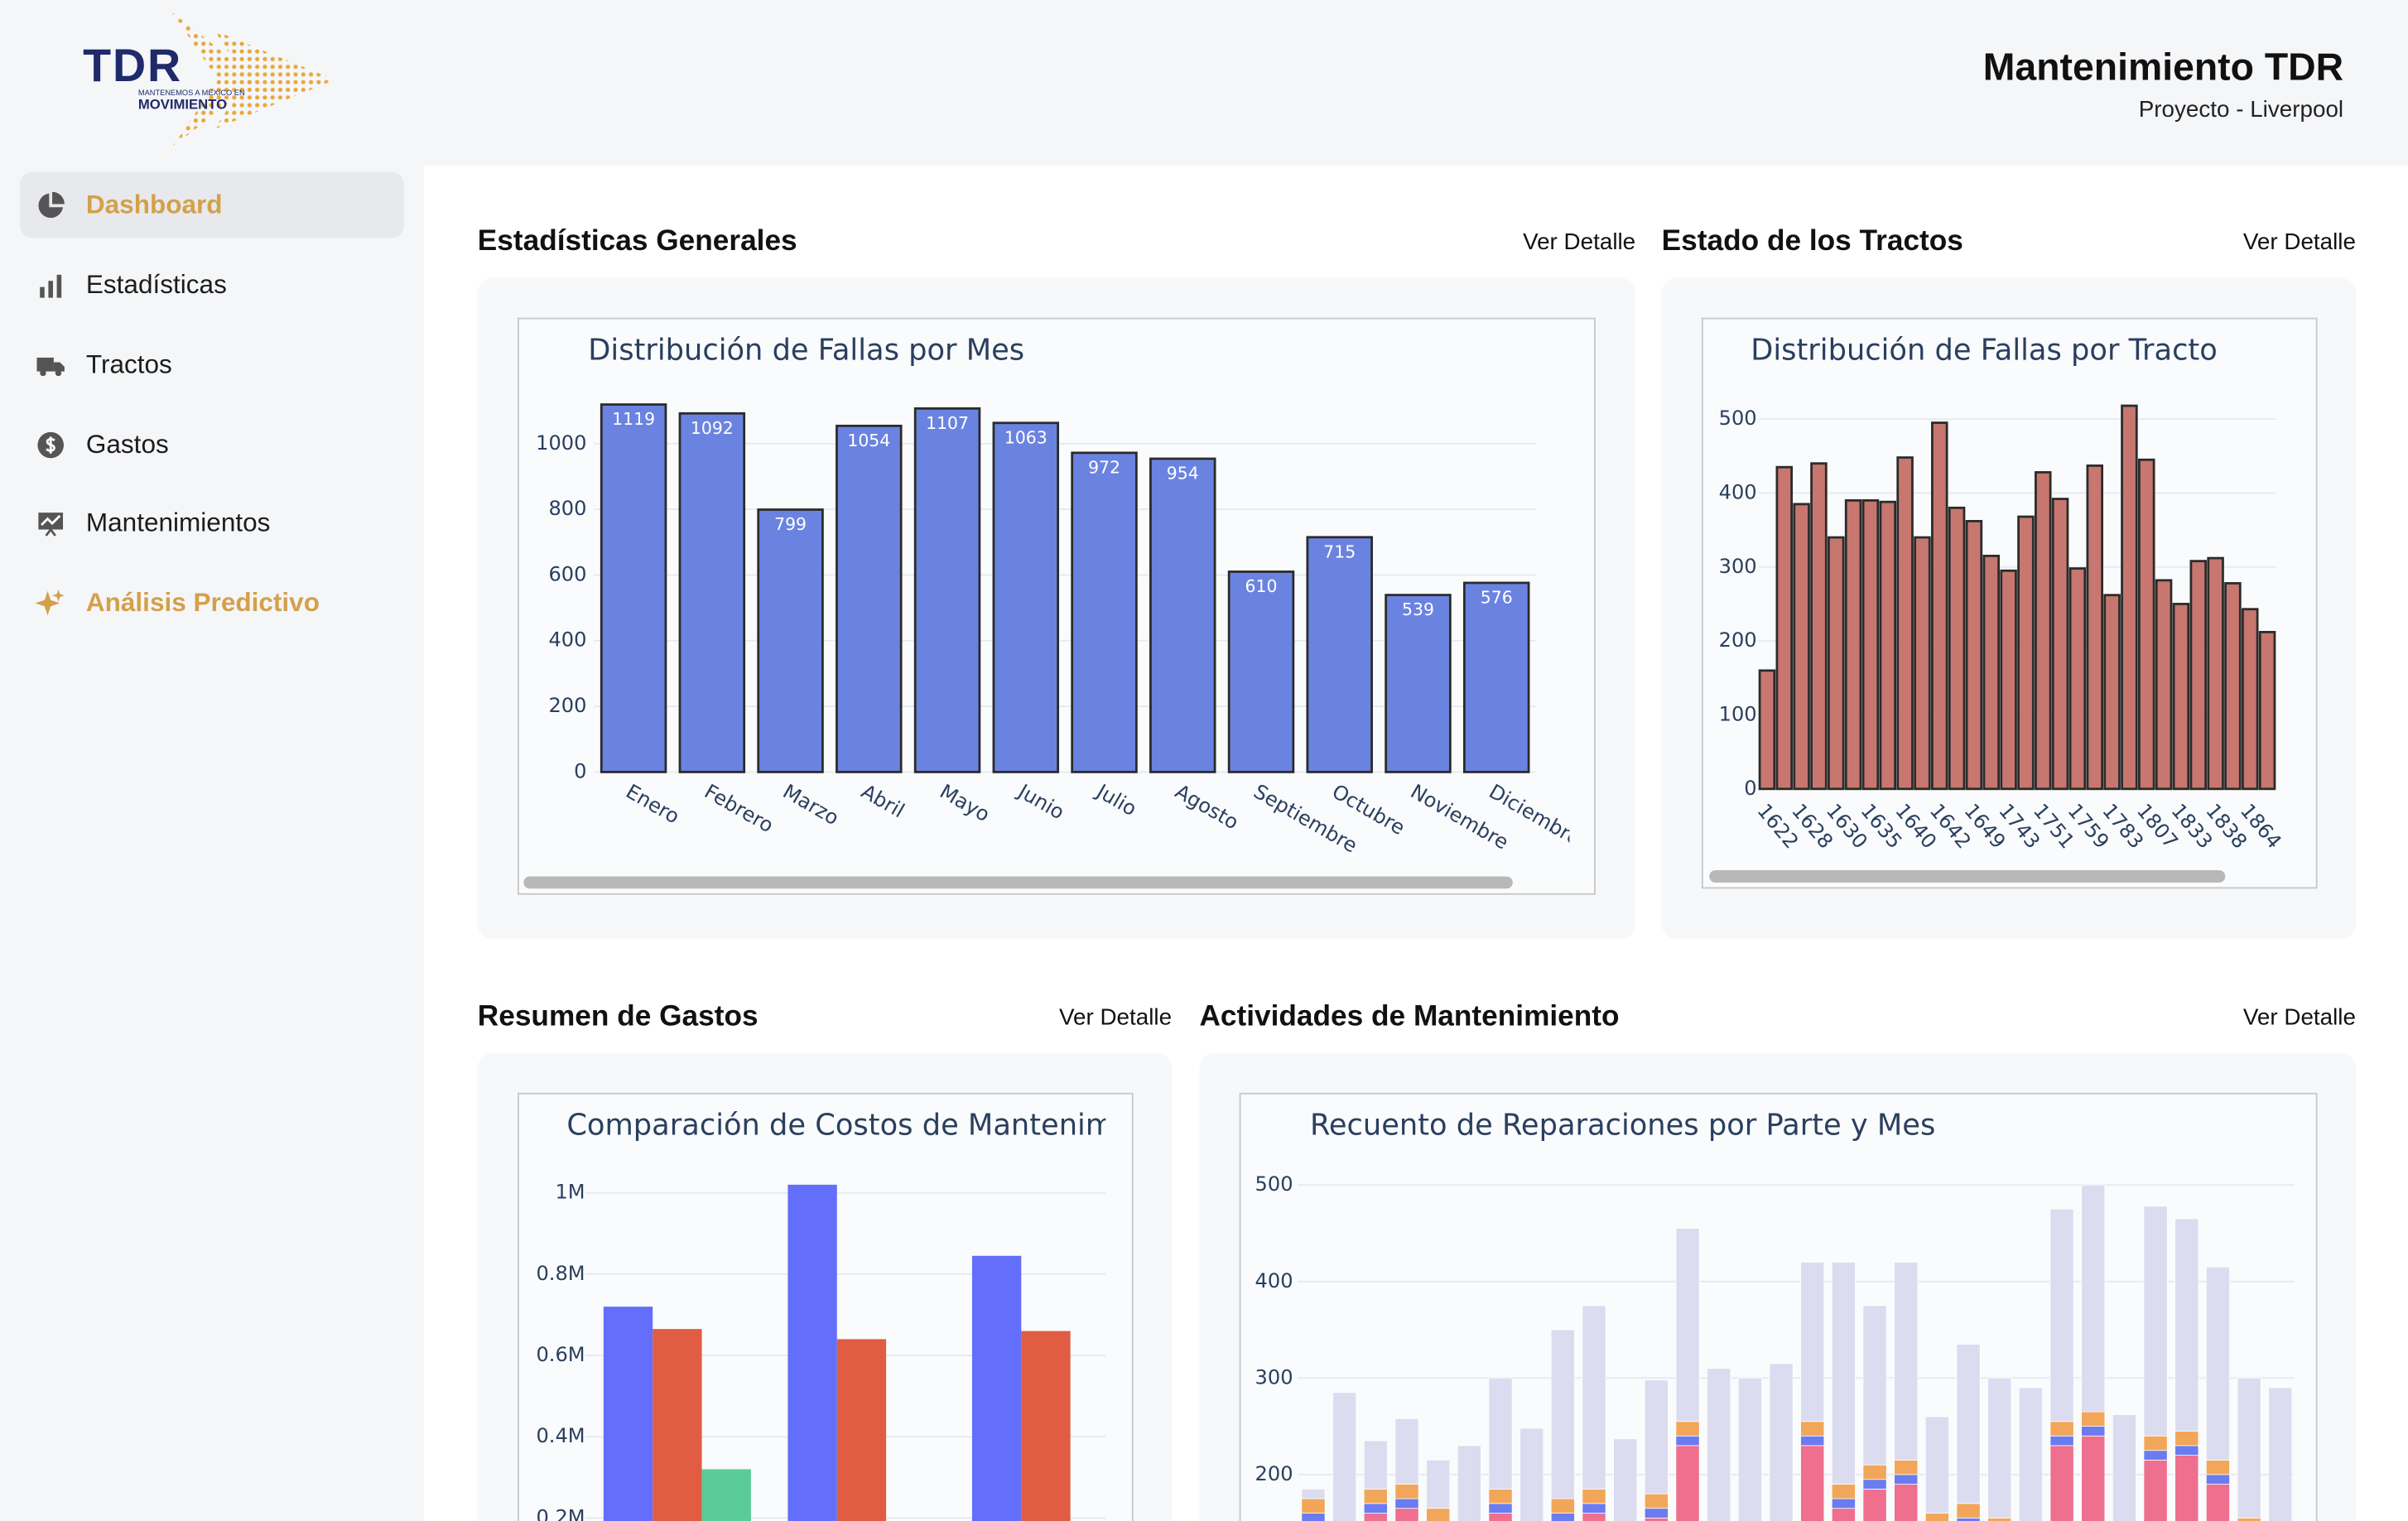 Image resolution: width=2408 pixels, height=1521 pixels. Describe the element at coordinates (1409, 1017) in the screenshot. I see `panel-title: Actividades de Mantenimiento` at that location.